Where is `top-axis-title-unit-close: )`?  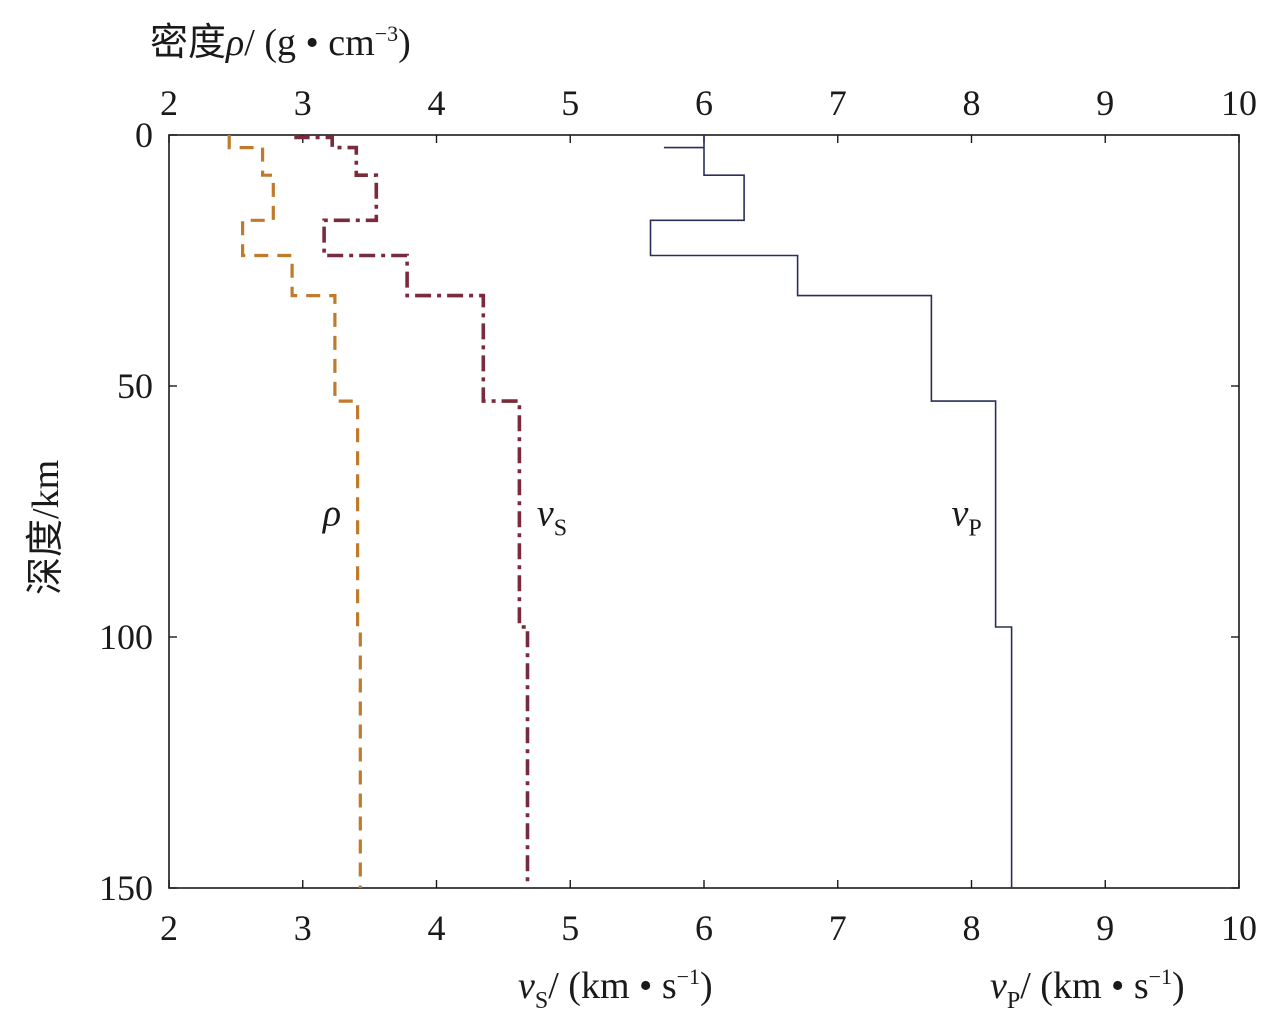 top-axis-title-unit-close: ) is located at coordinates (404, 43).